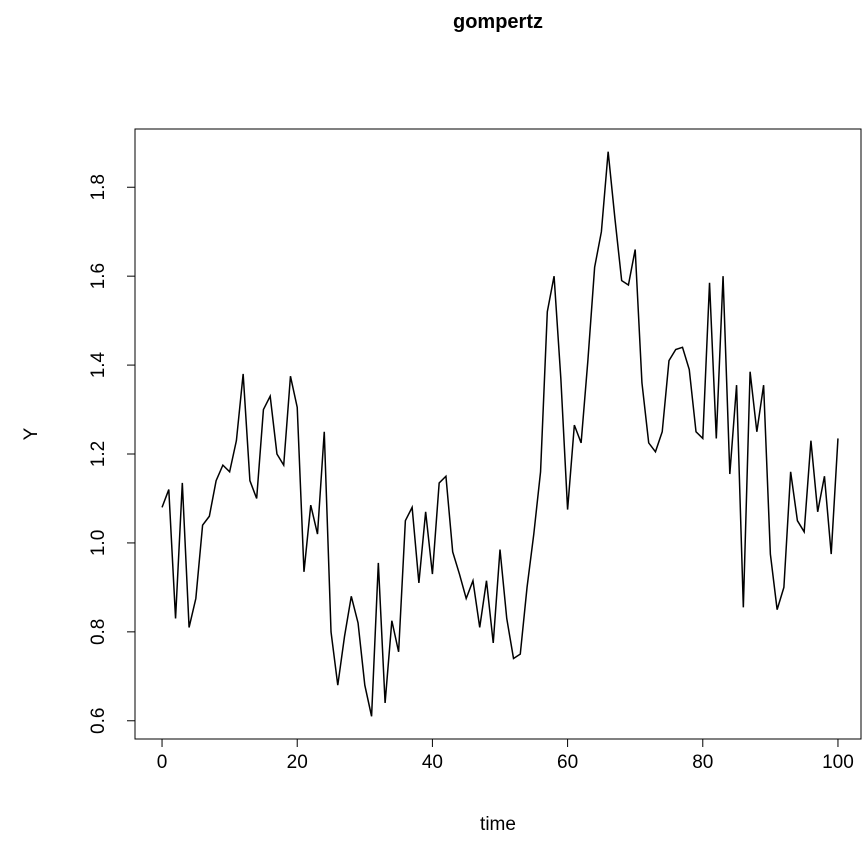  What do you see at coordinates (98, 187) in the screenshot?
I see `y-tick-label: 1.8` at bounding box center [98, 187].